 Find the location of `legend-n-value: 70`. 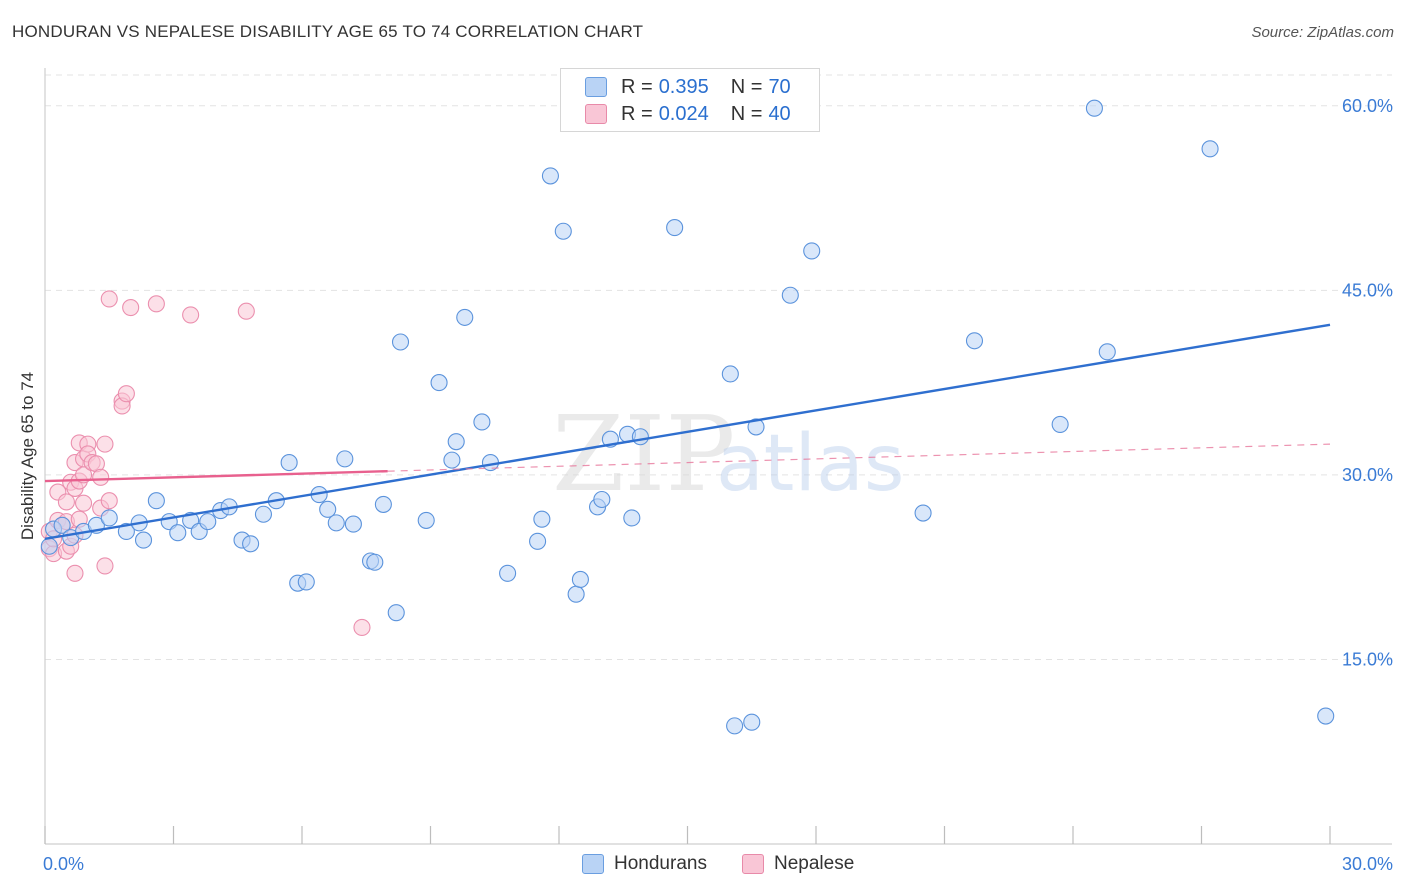

legend-n-value: 70 is located at coordinates (779, 86).